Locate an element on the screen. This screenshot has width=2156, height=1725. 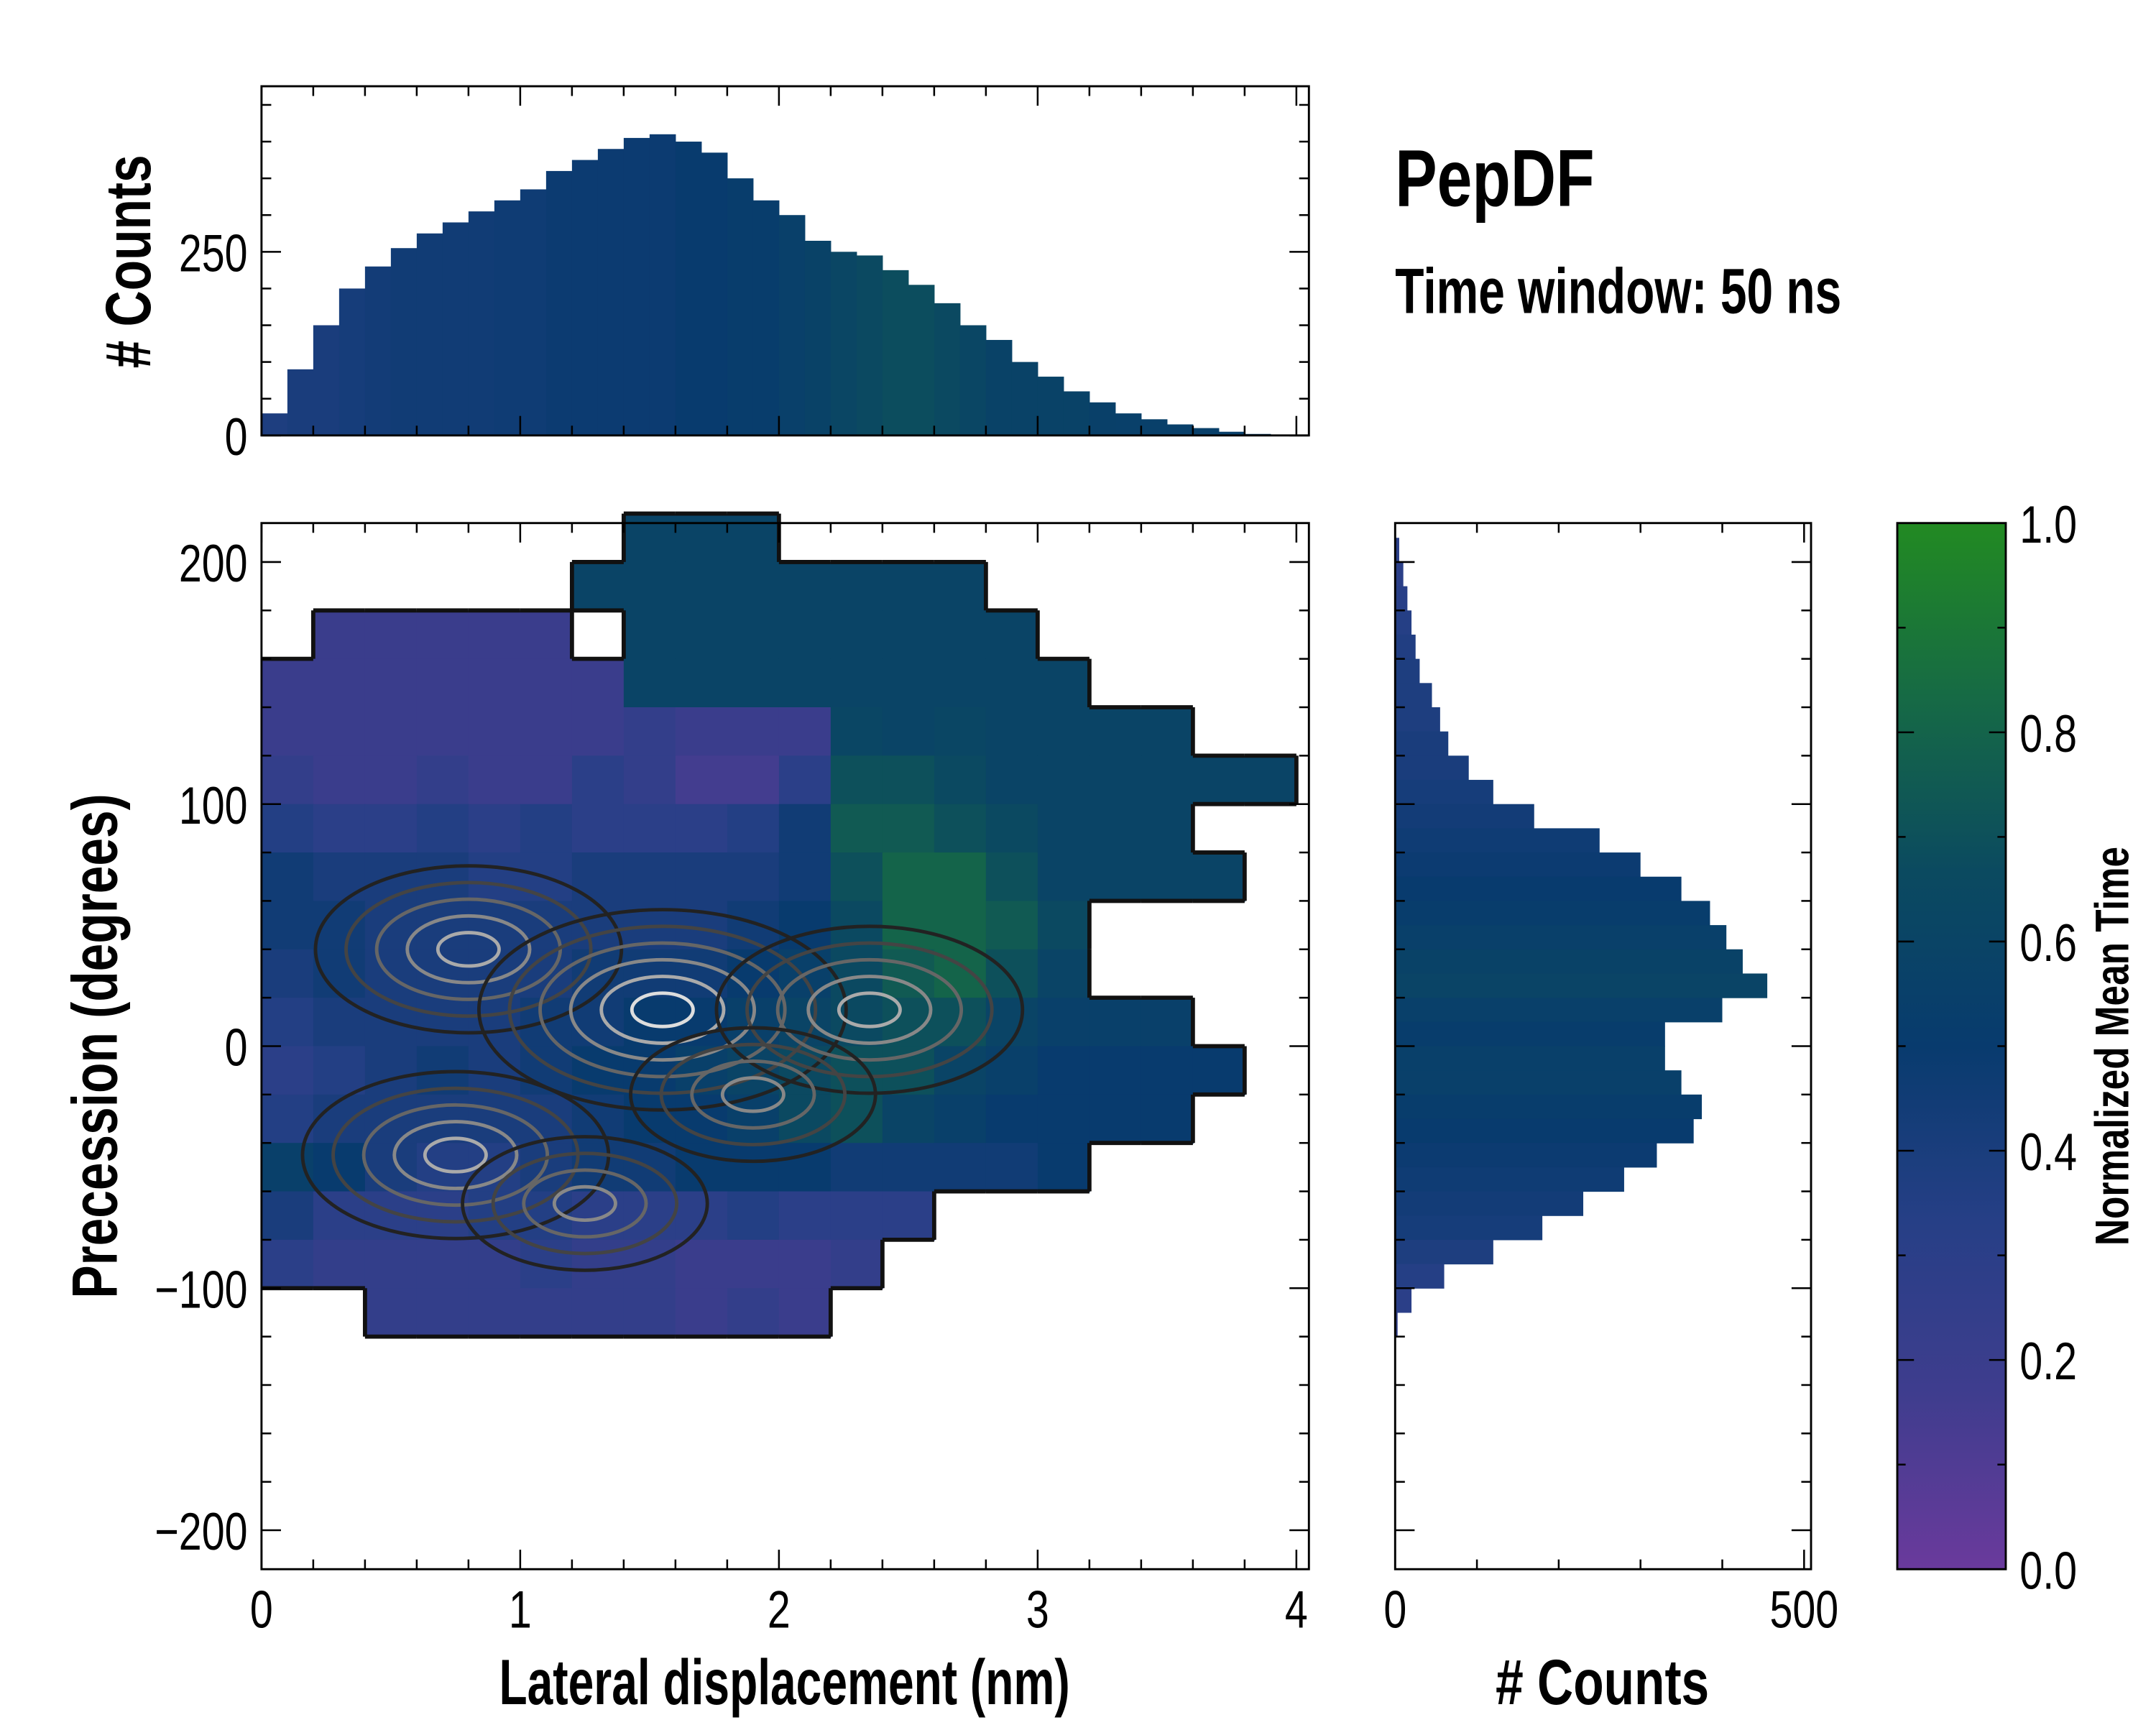
colorbar-tick-label: 0.2 is located at coordinates (2048, 1361).